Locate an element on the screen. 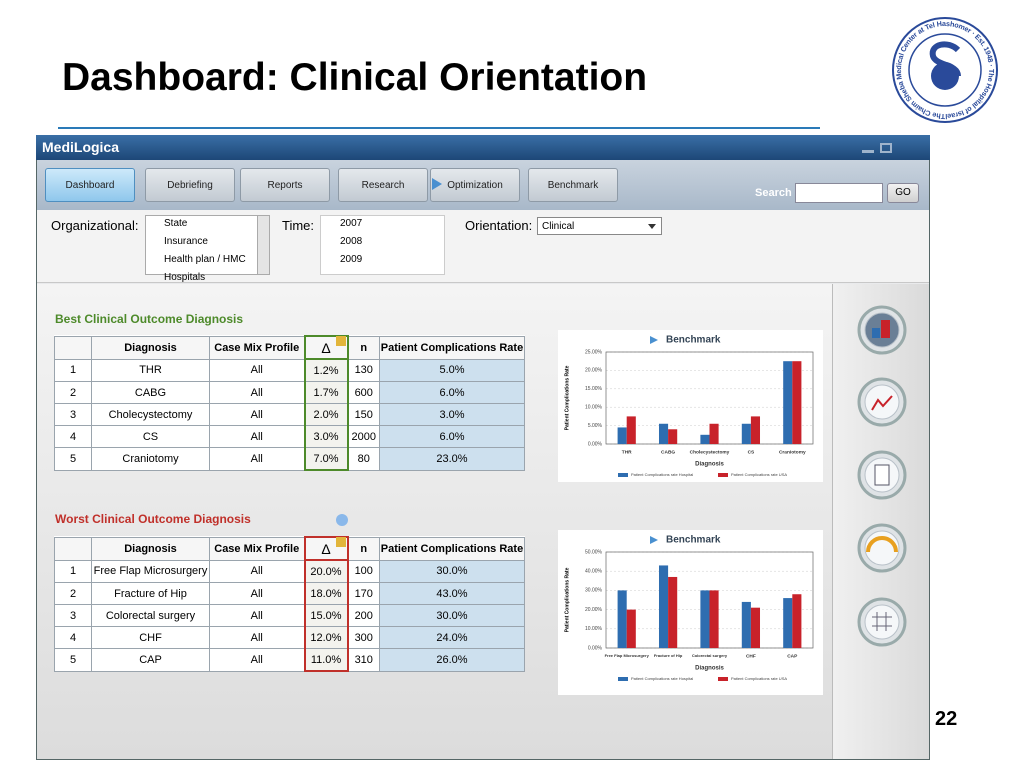  nav-button: Dashboard is located at coordinates (90, 185).